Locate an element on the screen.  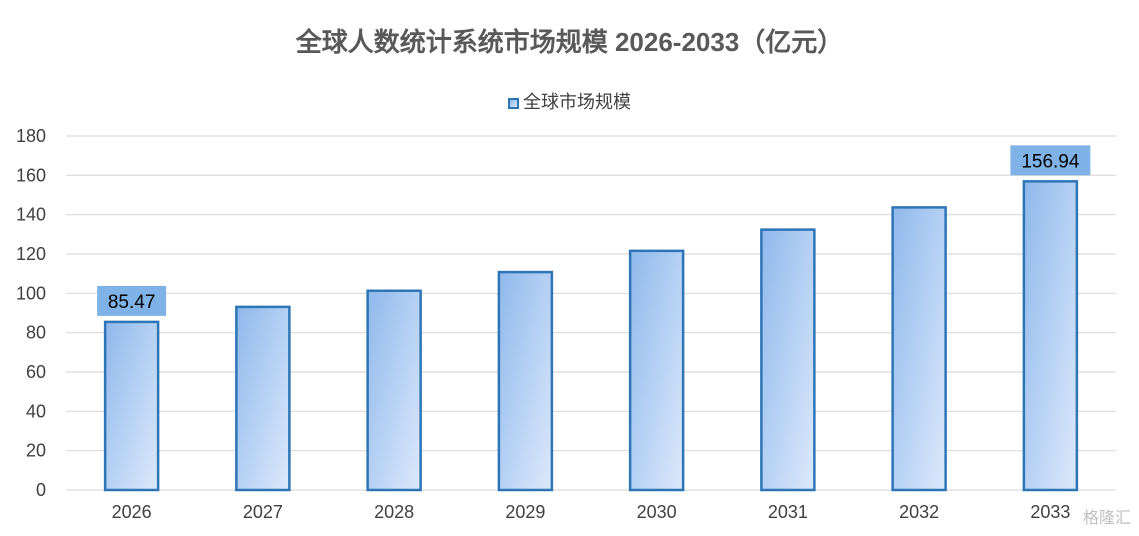
y-tick-label: 80 is located at coordinates (36, 333).